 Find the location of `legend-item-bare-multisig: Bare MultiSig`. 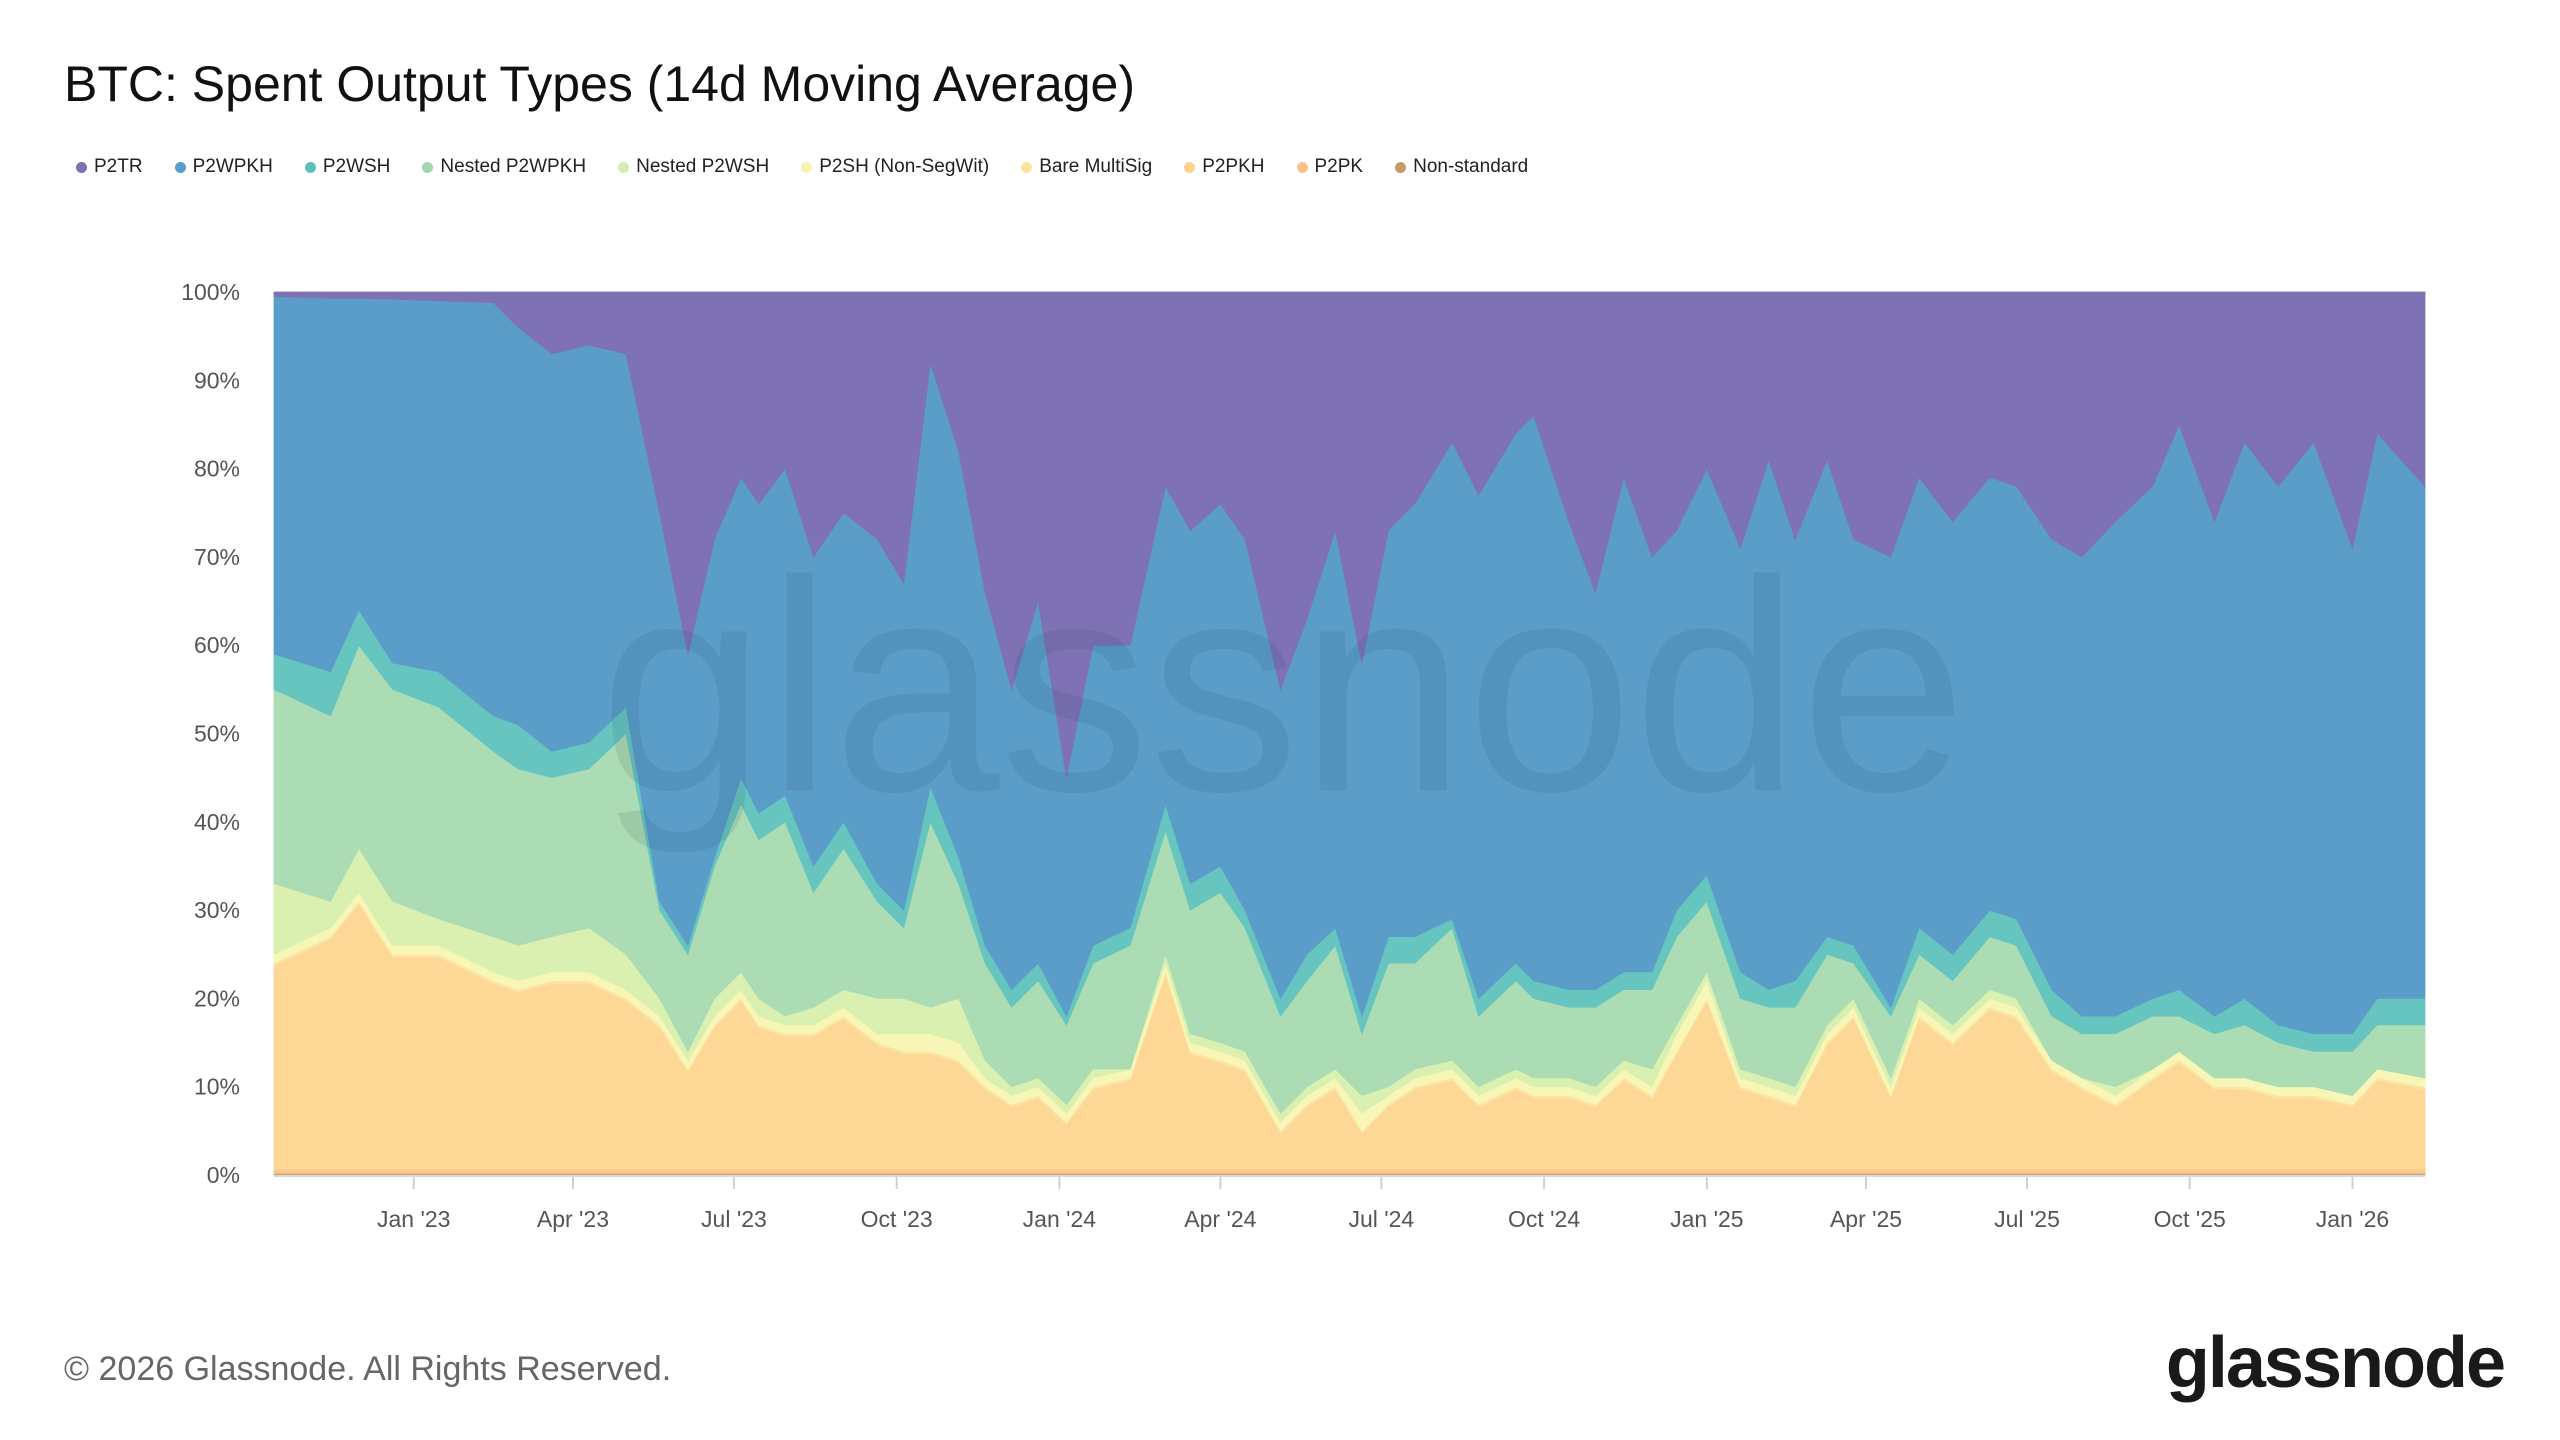

legend-item-bare-multisig: Bare MultiSig is located at coordinates (1086, 167).